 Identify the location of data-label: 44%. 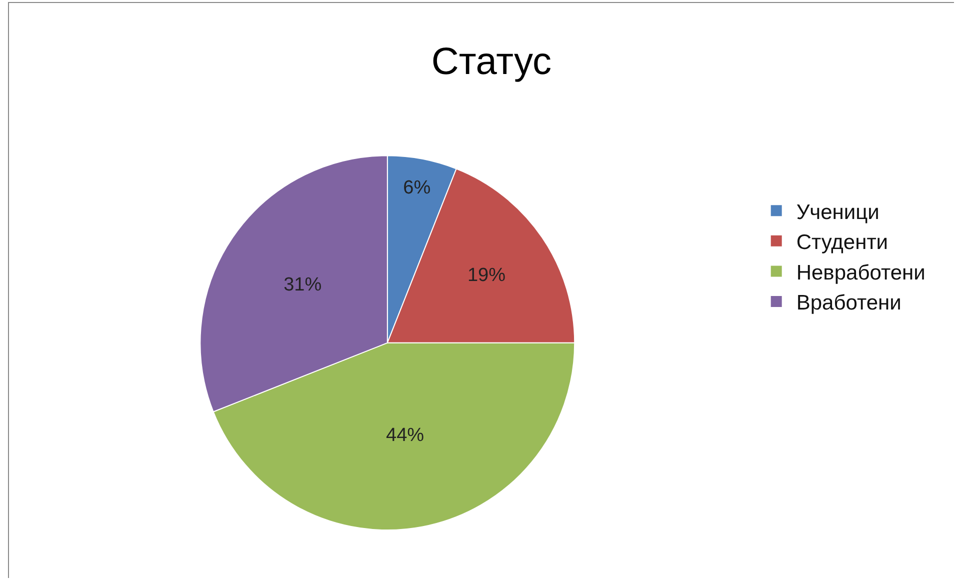
(405, 435).